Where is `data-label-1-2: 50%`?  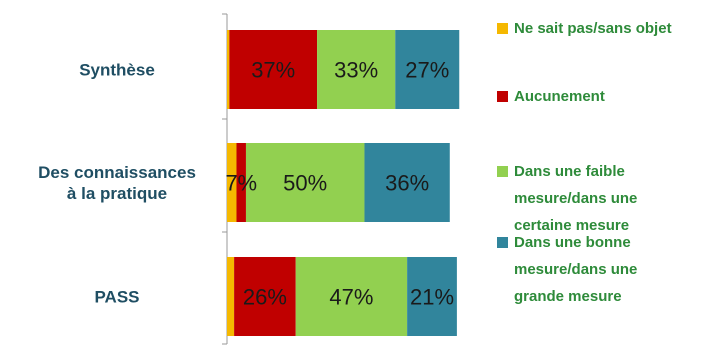
data-label-1-2: 50% is located at coordinates (305, 183).